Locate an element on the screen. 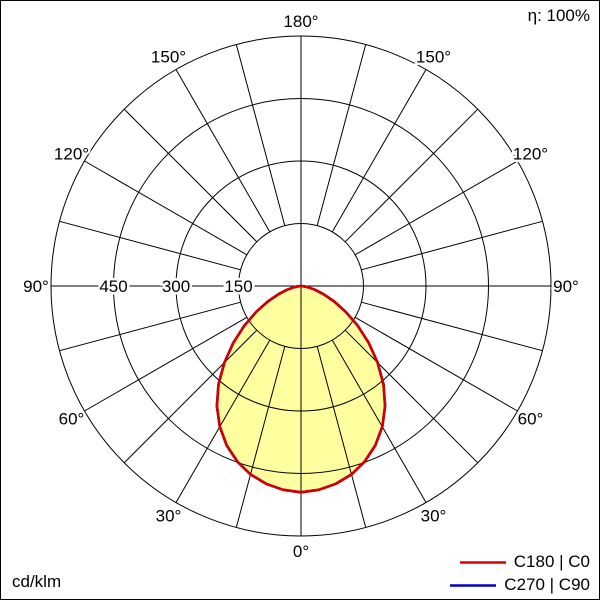 The image size is (600, 600). legend-item-c0: C180 | C0 is located at coordinates (524, 562).